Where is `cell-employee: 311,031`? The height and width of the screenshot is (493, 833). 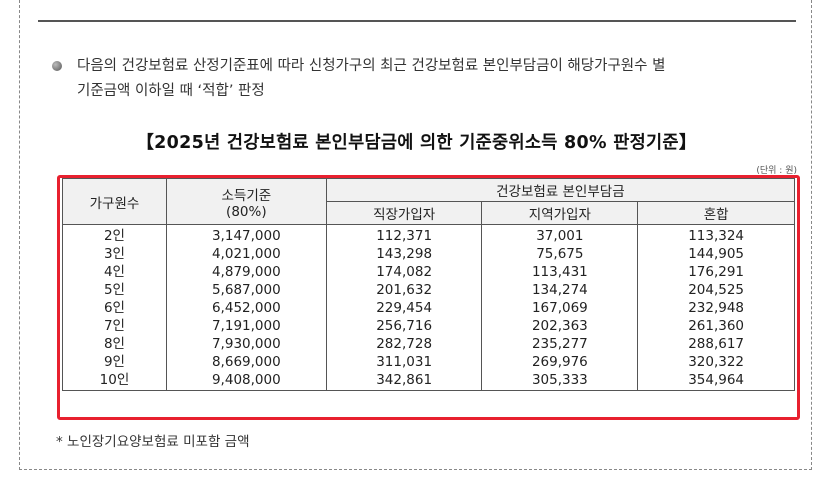
cell-employee: 311,031 is located at coordinates (404, 362).